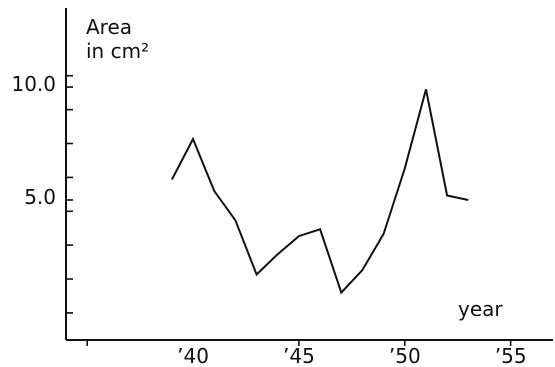  What do you see at coordinates (117, 51) in the screenshot?
I see `y-axis-title-line-2: in cm²` at bounding box center [117, 51].